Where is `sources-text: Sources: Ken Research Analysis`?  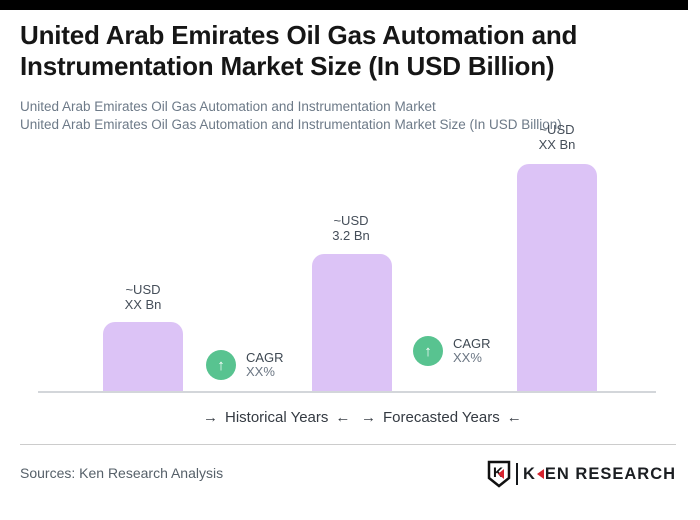 sources-text: Sources: Ken Research Analysis is located at coordinates (122, 473).